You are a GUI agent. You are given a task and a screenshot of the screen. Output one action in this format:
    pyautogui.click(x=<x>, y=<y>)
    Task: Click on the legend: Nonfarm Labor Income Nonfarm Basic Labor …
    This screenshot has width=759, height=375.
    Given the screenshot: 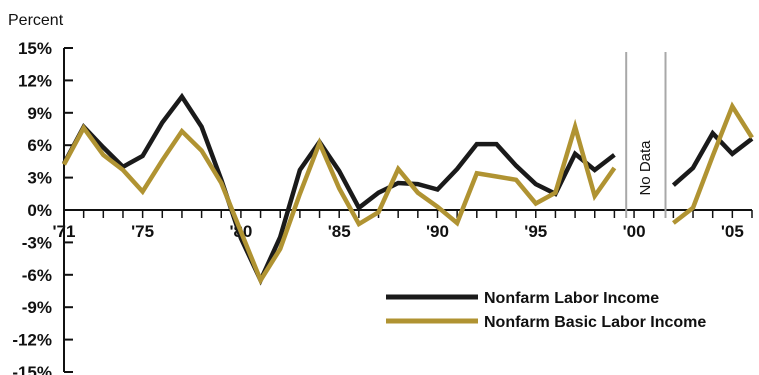 What is the action you would take?
    pyautogui.click(x=546, y=310)
    